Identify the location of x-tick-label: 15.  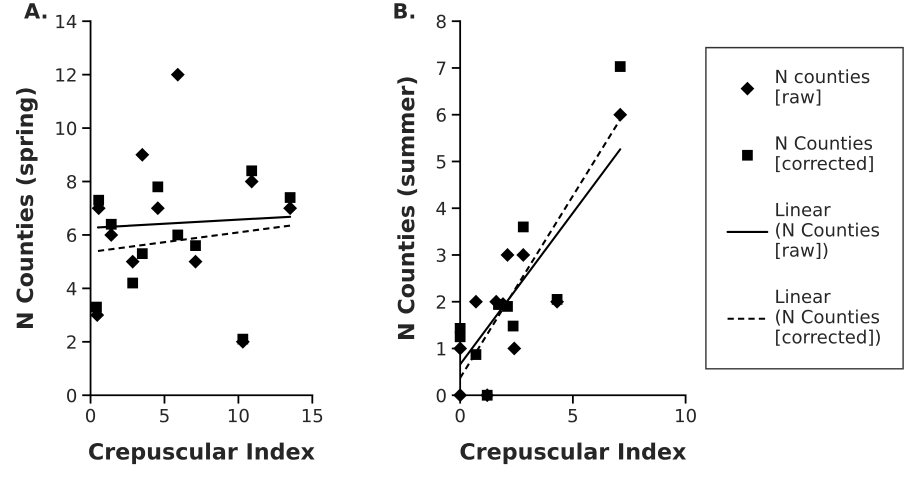
(312, 415).